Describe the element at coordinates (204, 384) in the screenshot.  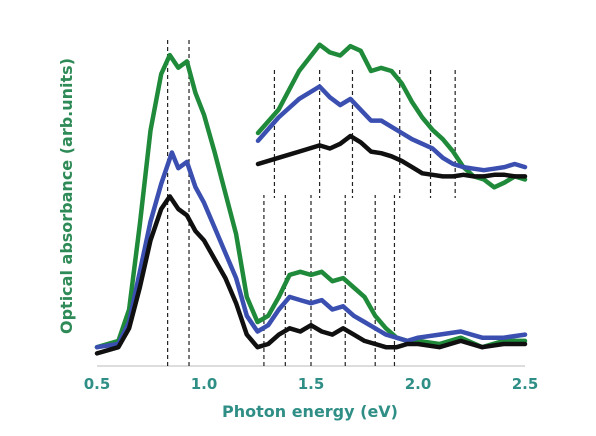
I see `x-tick-label: 1.0` at that location.